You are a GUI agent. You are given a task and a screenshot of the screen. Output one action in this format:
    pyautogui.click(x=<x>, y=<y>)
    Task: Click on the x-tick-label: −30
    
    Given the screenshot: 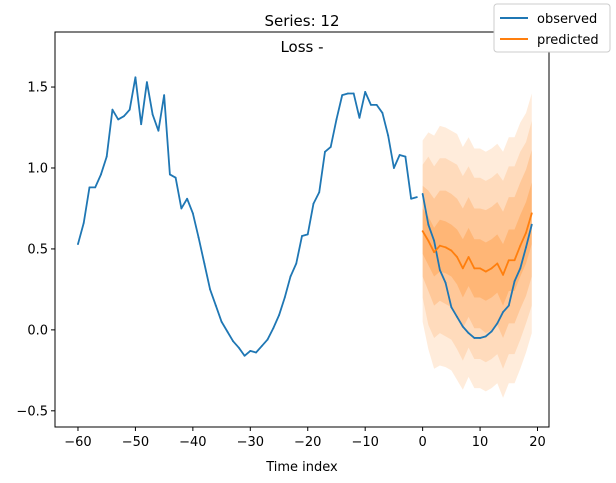 What is the action you would take?
    pyautogui.click(x=250, y=442)
    